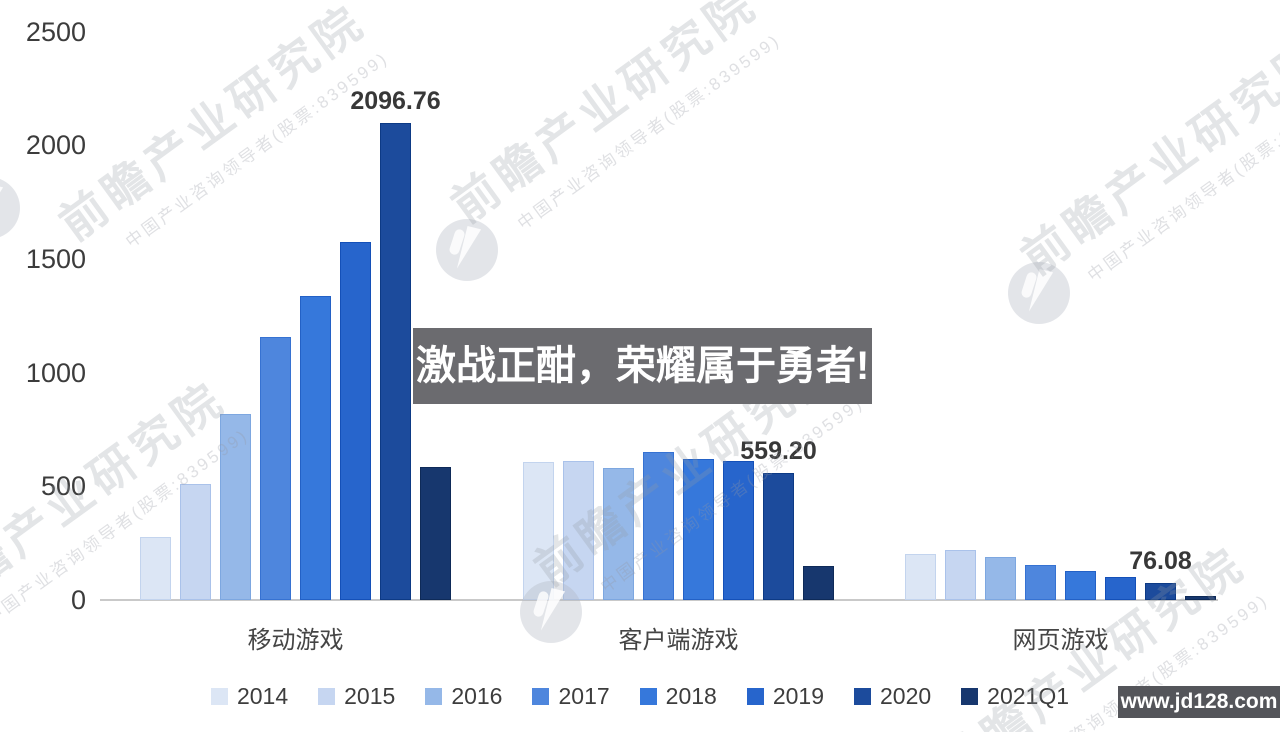 The image size is (1280, 732). Describe the element at coordinates (538, 531) in the screenshot. I see `bar-2014-group1` at that location.